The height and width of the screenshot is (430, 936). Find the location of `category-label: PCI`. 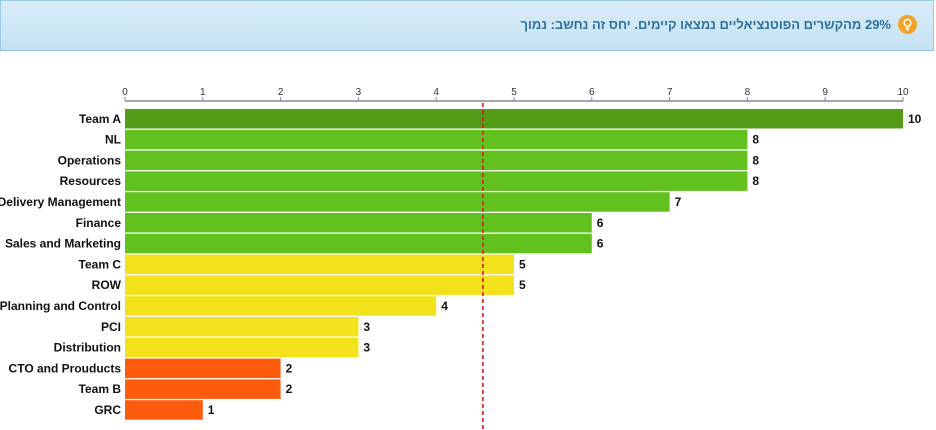

category-label: PCI is located at coordinates (111, 327).